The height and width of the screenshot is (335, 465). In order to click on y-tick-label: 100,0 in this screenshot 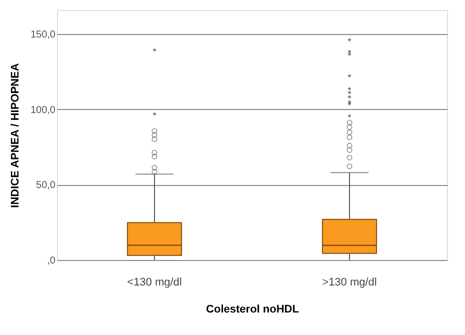, I will do `click(43, 110)`.